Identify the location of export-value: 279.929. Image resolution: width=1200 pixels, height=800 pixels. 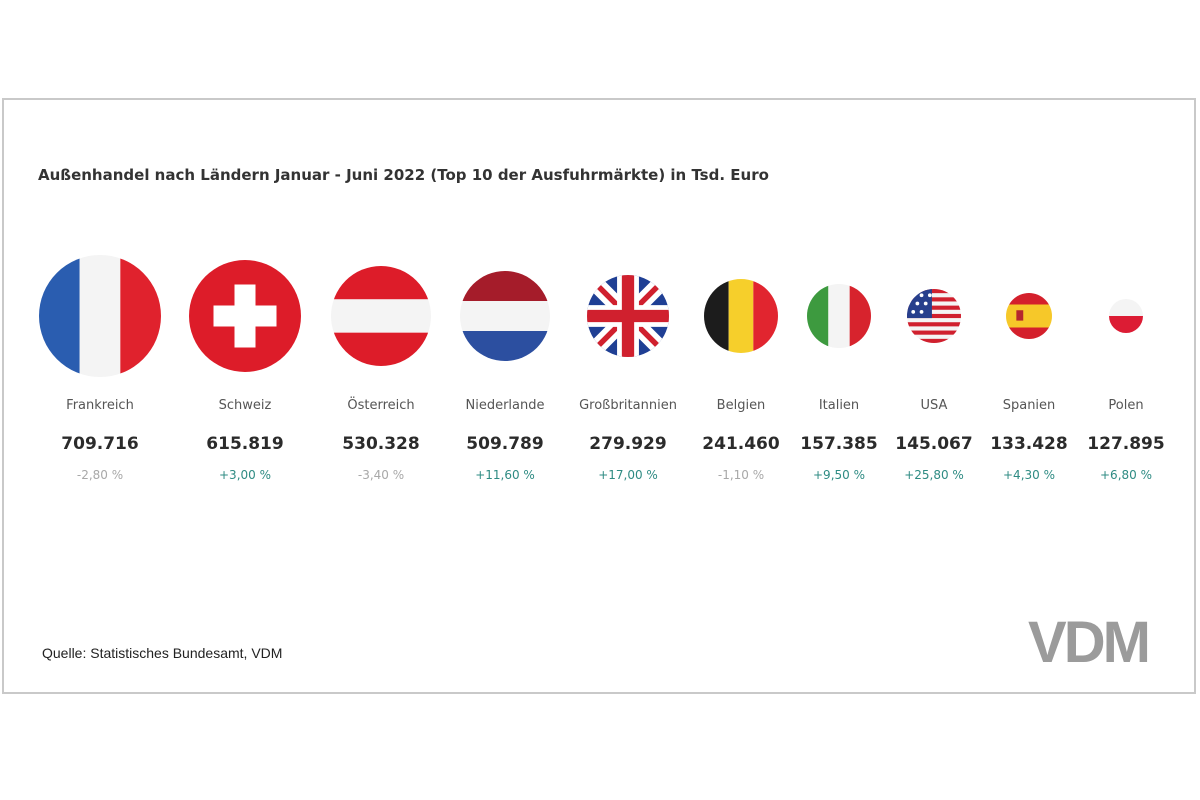
(628, 444).